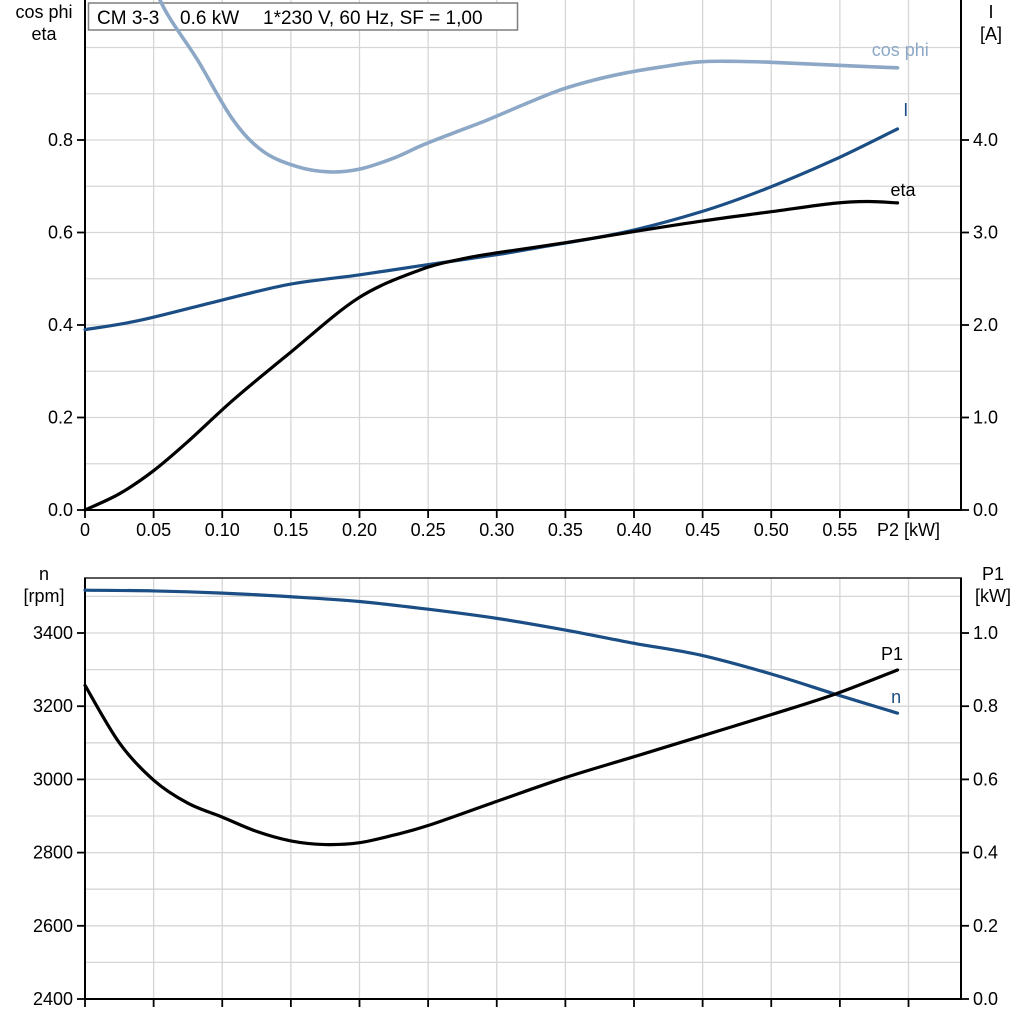 Image resolution: width=1024 pixels, height=1024 pixels. What do you see at coordinates (491, 757) in the screenshot?
I see `series-P1` at bounding box center [491, 757].